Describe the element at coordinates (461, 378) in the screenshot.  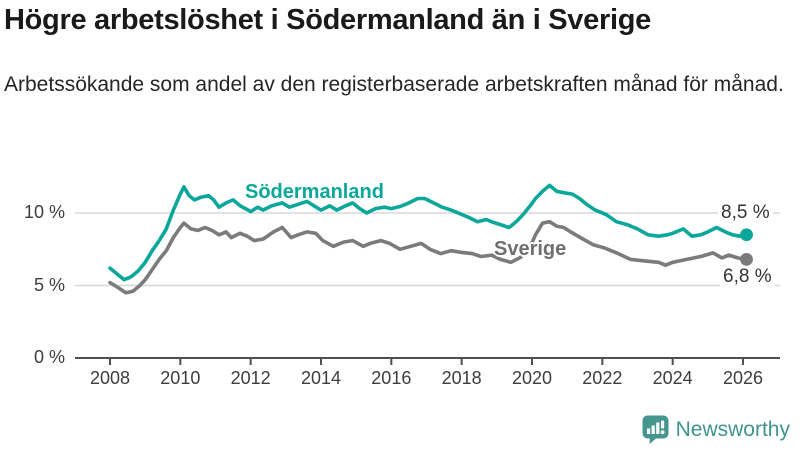
I see `x-tick-label: 2018` at that location.